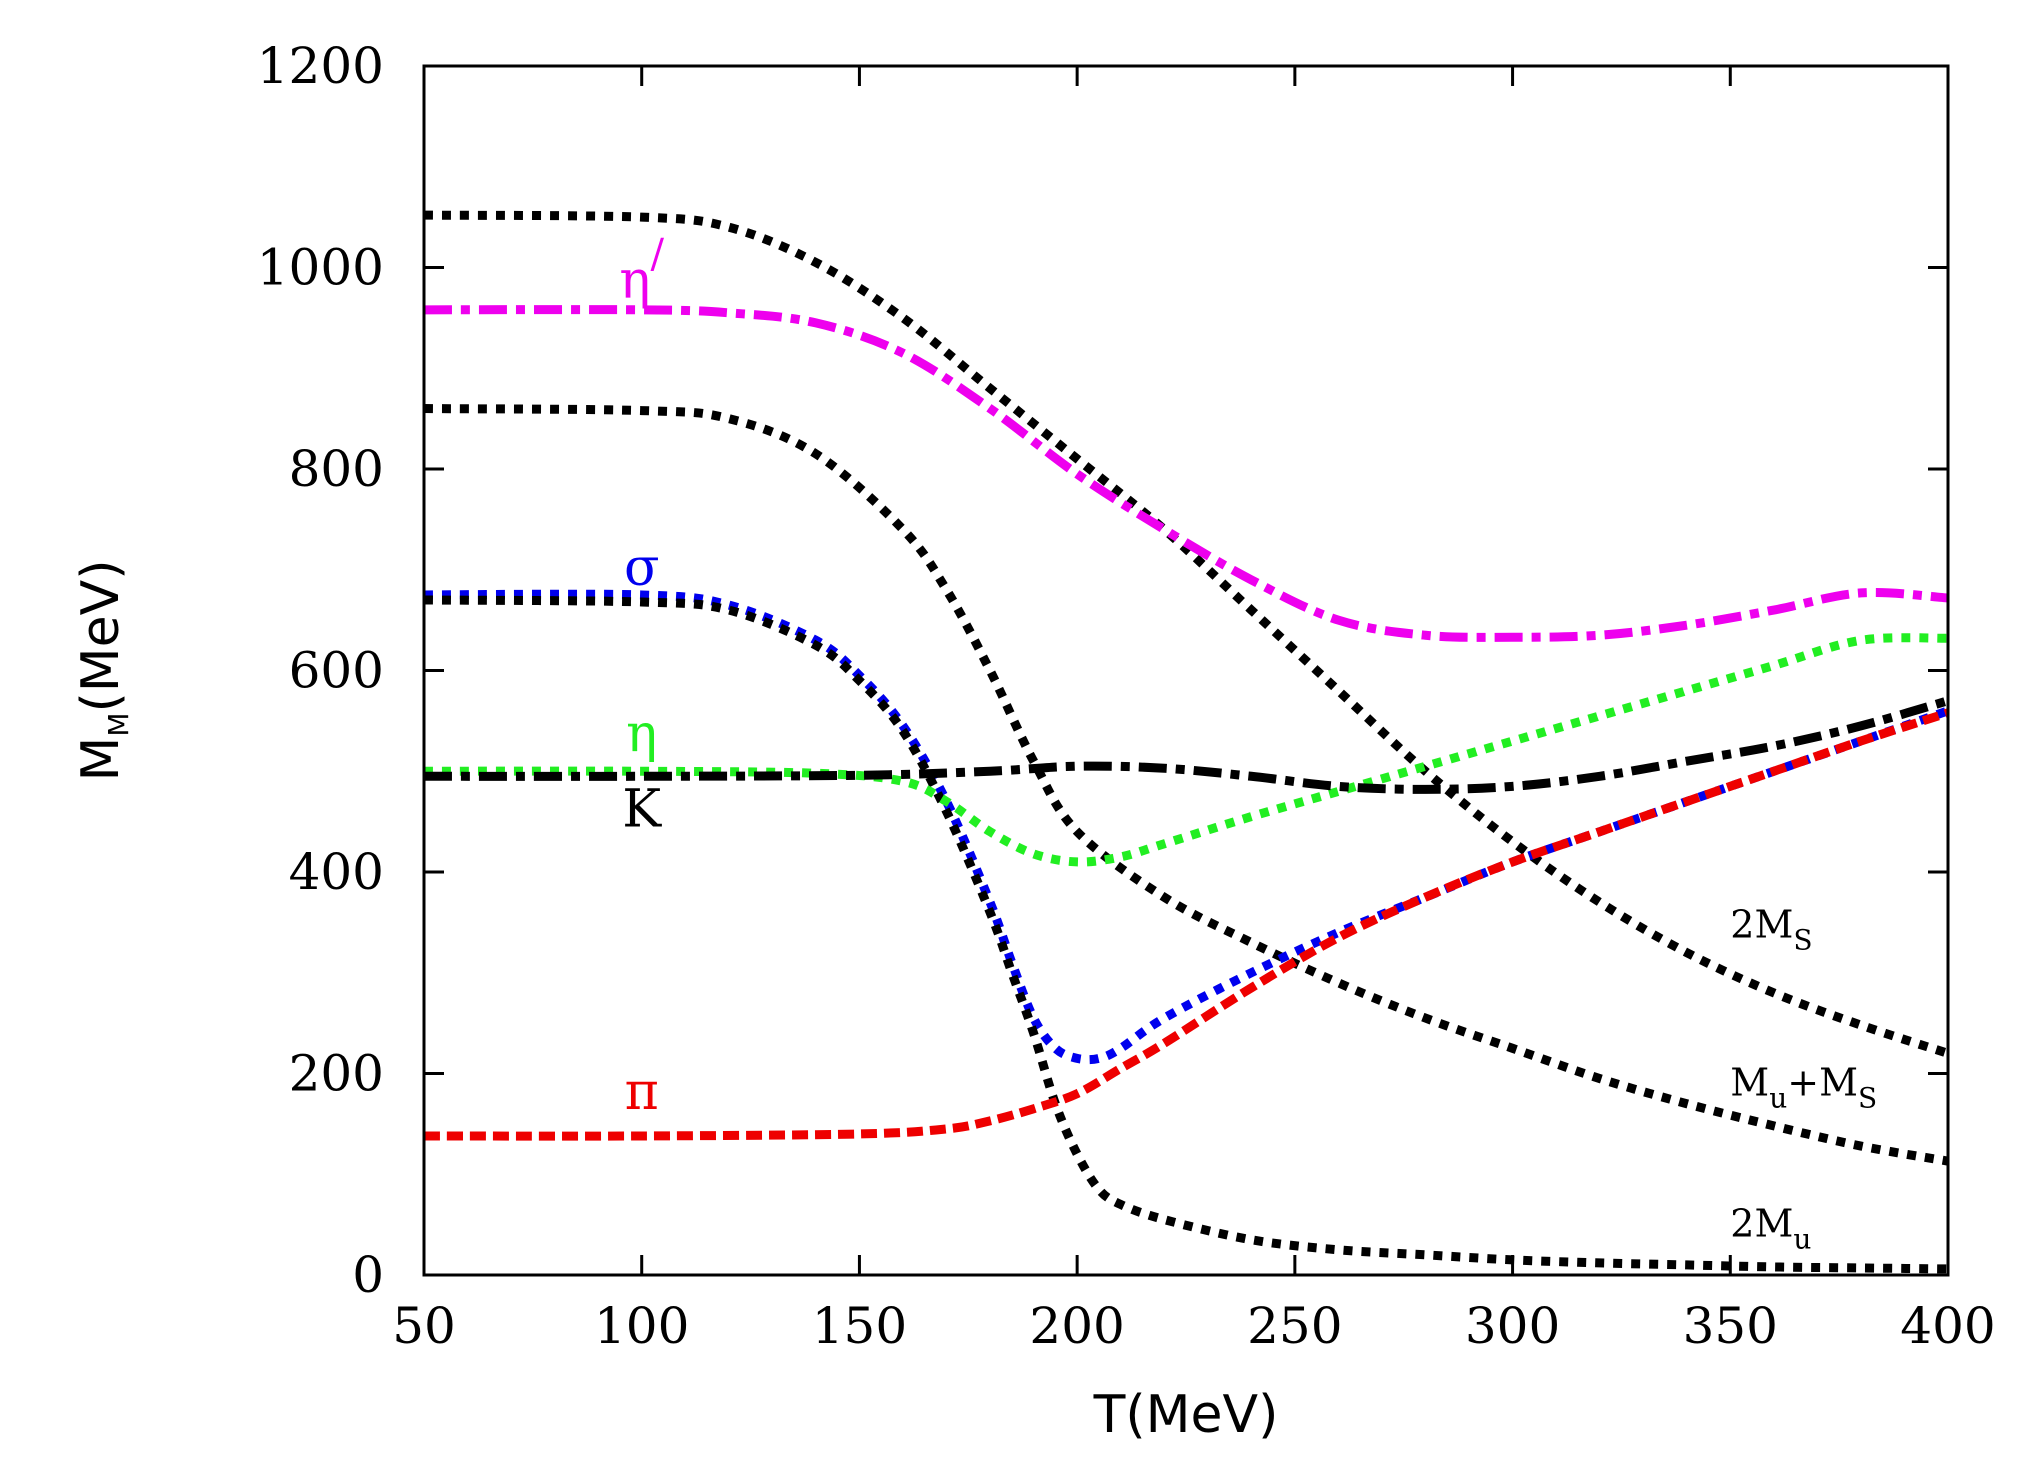  What do you see at coordinates (1730, 1326) in the screenshot?
I see `x-tick-label: 350` at bounding box center [1730, 1326].